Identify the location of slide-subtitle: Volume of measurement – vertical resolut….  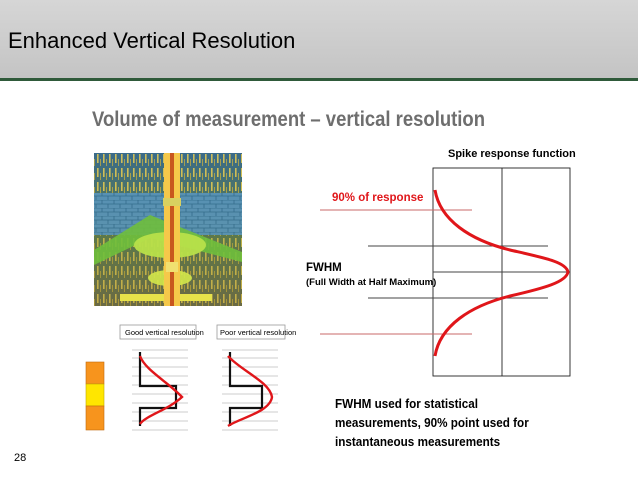
(288, 119).